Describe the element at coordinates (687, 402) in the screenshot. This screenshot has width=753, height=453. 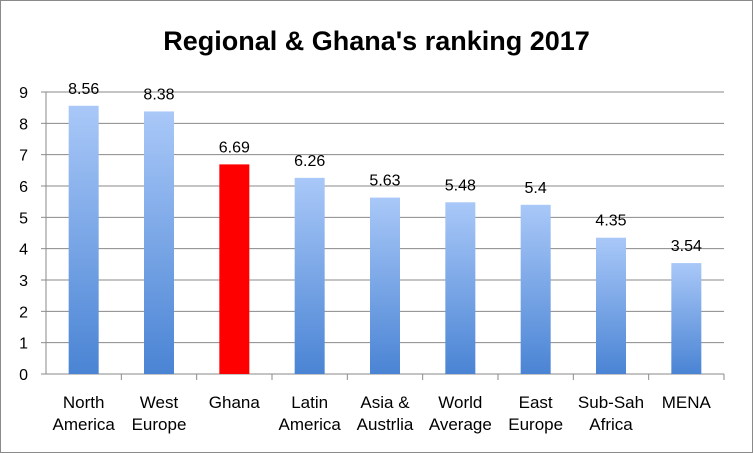
I see `x-tick-label: MENA` at that location.